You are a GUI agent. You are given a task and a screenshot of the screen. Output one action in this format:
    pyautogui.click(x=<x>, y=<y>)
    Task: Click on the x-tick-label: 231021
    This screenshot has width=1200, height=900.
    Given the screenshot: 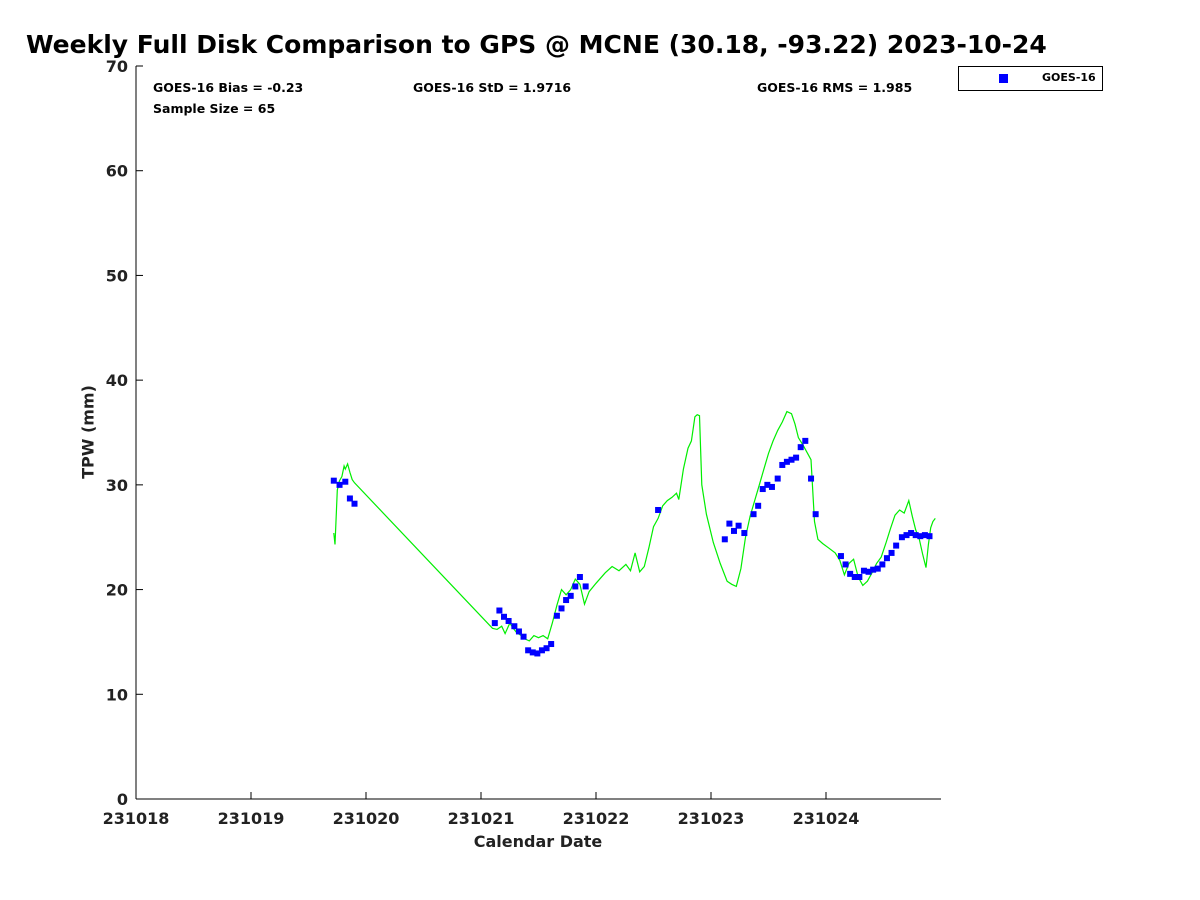 What is the action you would take?
    pyautogui.click(x=481, y=818)
    